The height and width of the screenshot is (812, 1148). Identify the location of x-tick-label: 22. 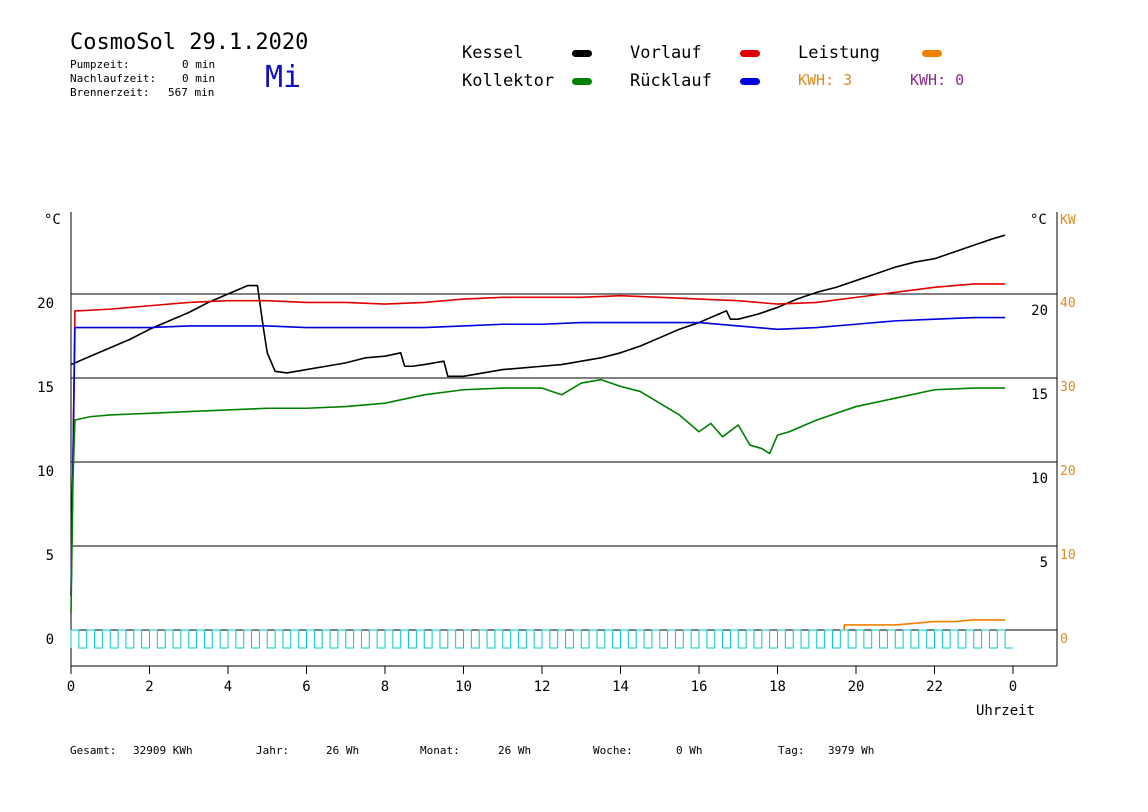
(934, 687).